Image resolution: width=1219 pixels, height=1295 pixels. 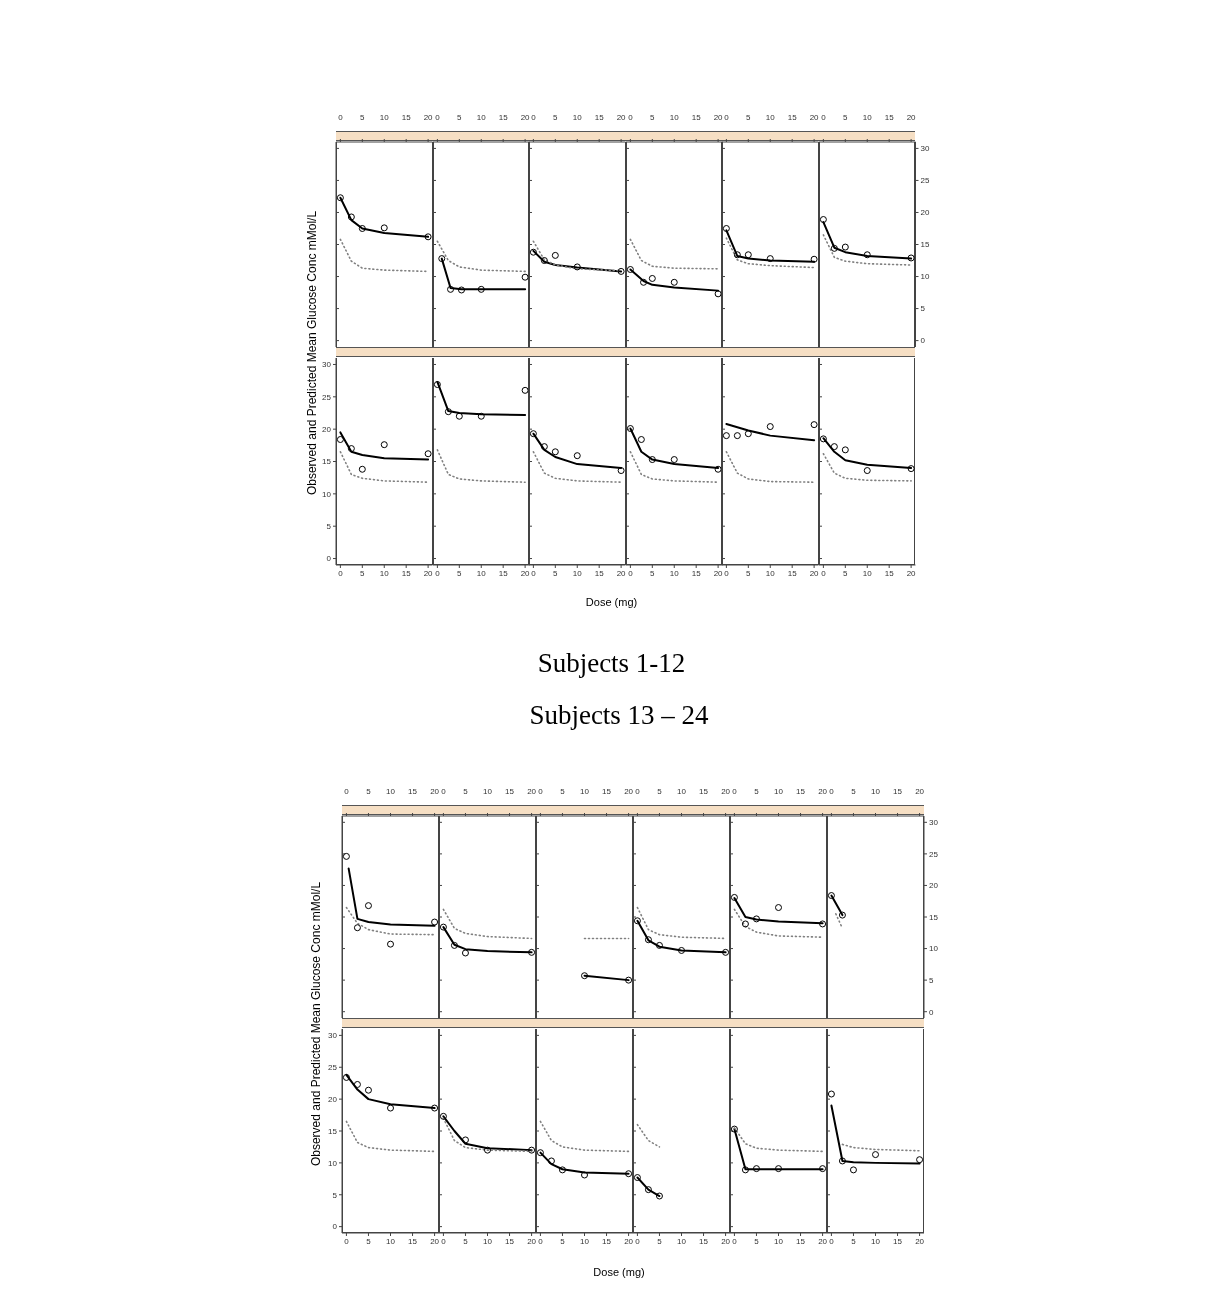 What do you see at coordinates (619, 715) in the screenshot?
I see `chart-title: Subjects 13 – 24` at bounding box center [619, 715].